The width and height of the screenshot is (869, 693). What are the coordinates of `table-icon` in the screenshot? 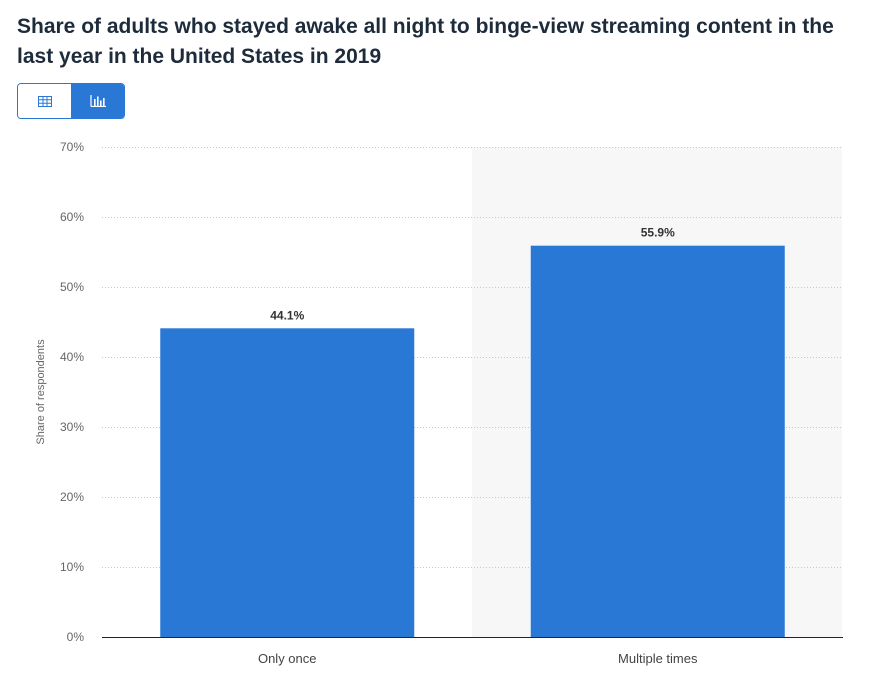 It's located at (44, 101).